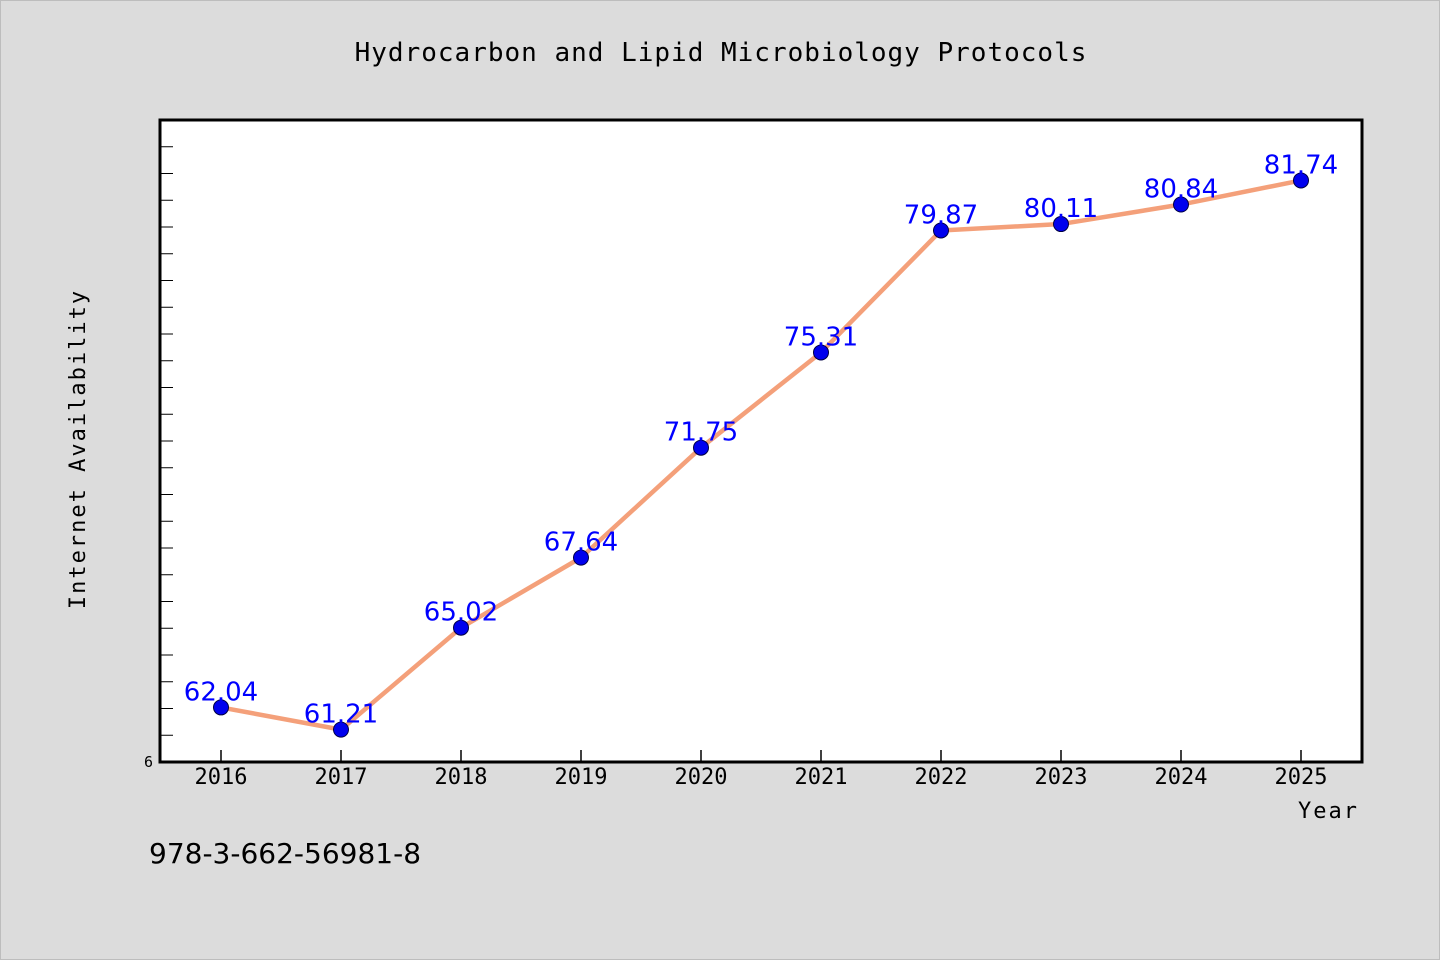 Image resolution: width=1440 pixels, height=960 pixels. Describe the element at coordinates (701, 777) in the screenshot. I see `x-tick-label: 2020` at that location.